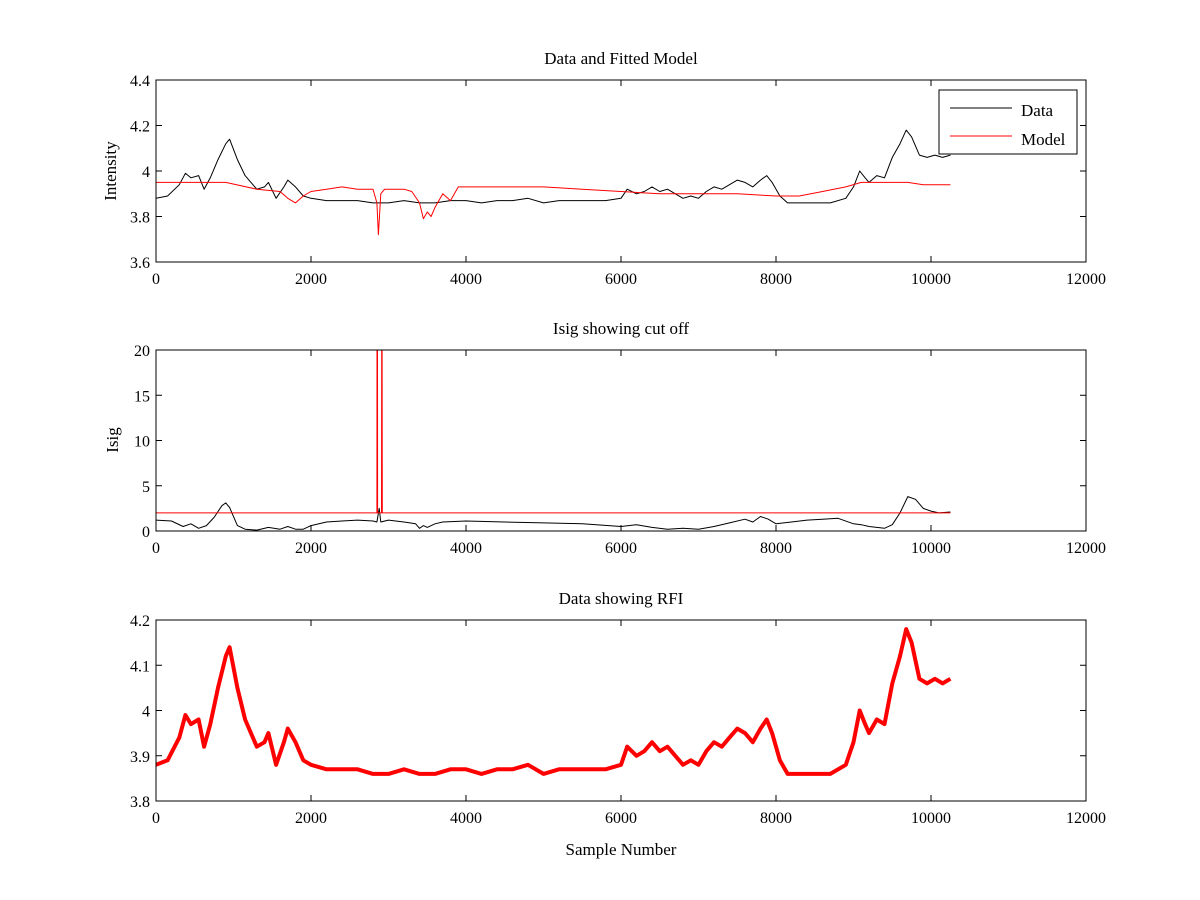  Describe the element at coordinates (156, 548) in the screenshot. I see `isig-x-tick-label: 0` at that location.